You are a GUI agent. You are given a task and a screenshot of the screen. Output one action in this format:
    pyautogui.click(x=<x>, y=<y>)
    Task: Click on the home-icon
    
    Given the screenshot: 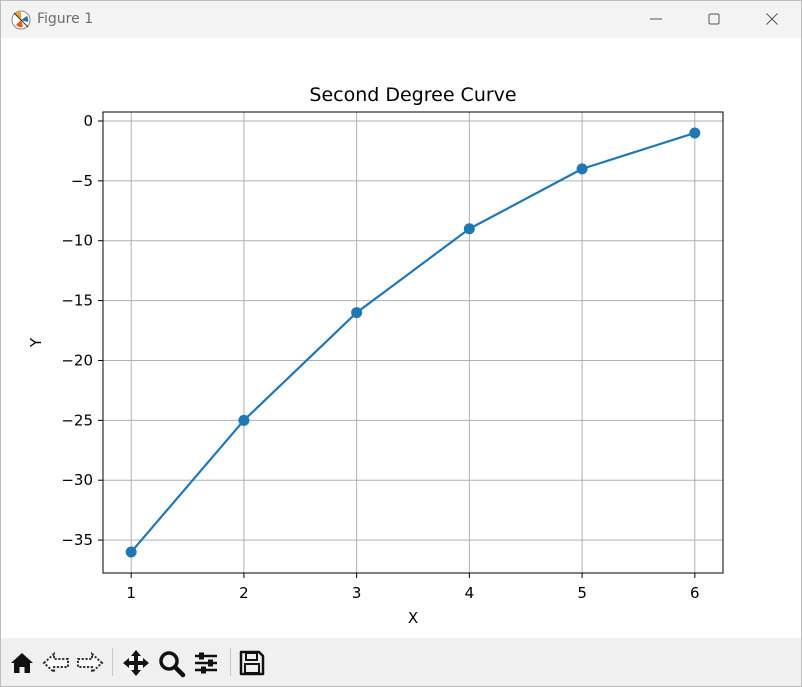 What is the action you would take?
    pyautogui.click(x=22, y=663)
    